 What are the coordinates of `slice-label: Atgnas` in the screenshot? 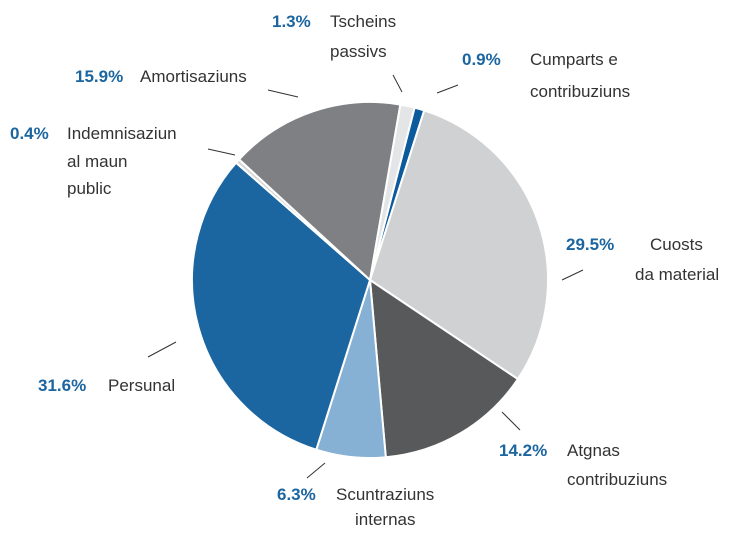 It's located at (593, 450).